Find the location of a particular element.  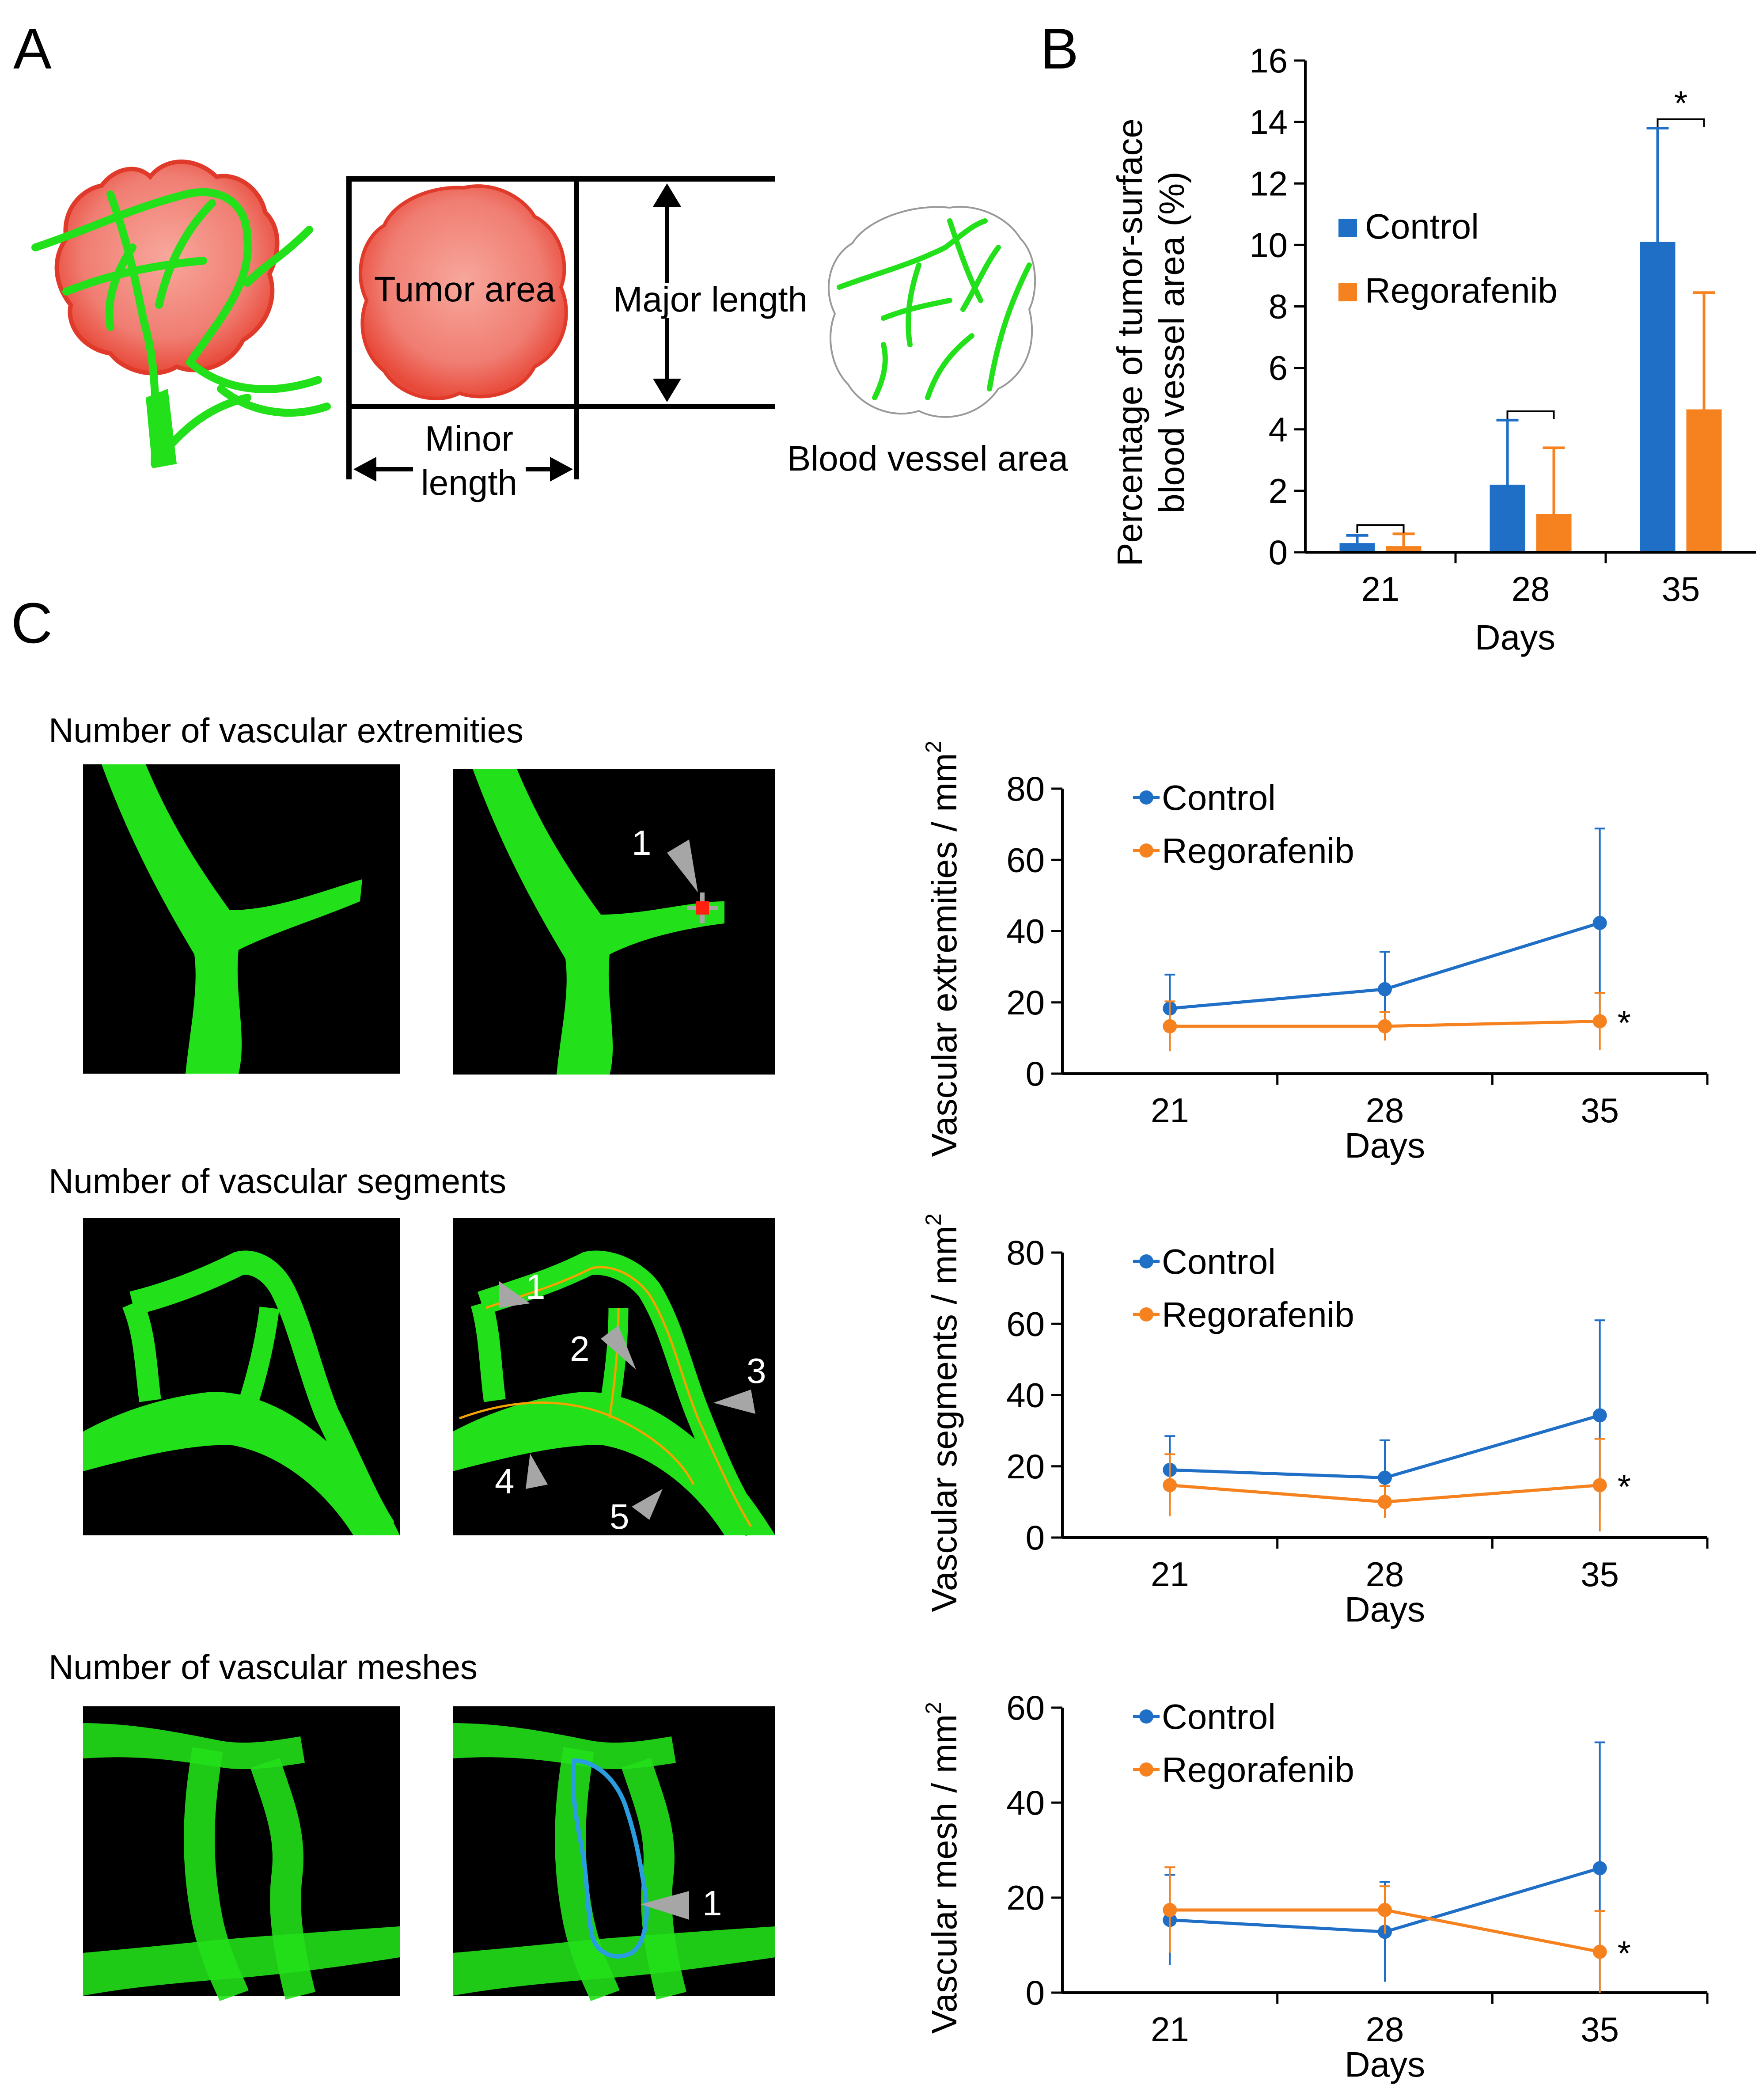

micrograph-segments-raw is located at coordinates (241, 1377).